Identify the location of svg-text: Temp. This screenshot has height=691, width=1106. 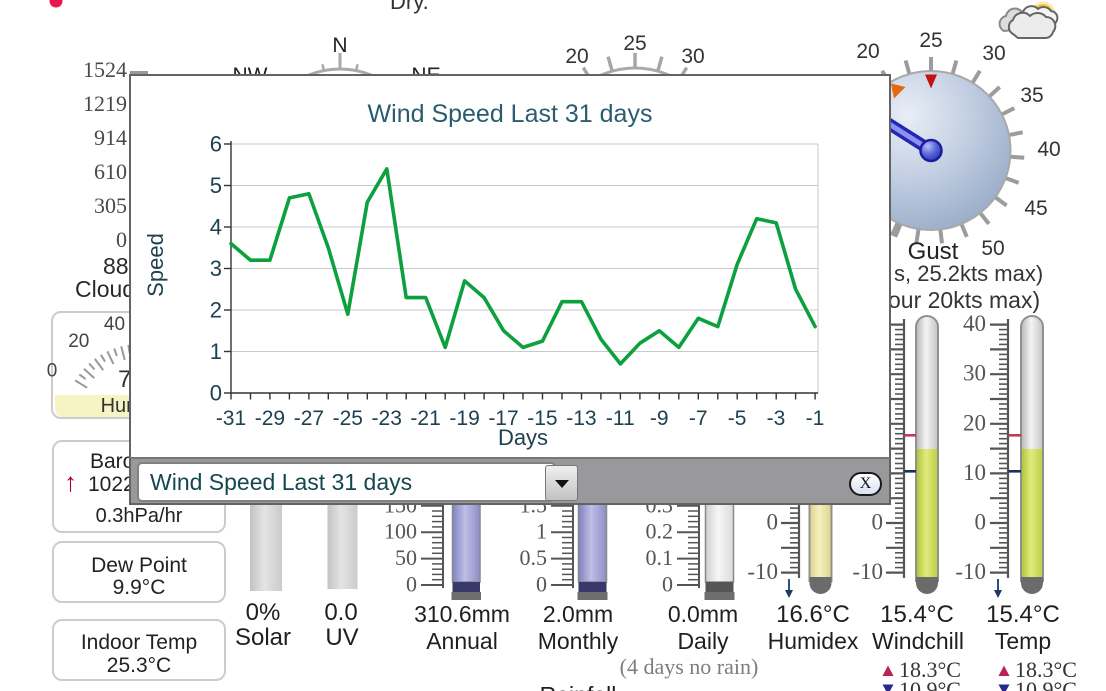
(1023, 641).